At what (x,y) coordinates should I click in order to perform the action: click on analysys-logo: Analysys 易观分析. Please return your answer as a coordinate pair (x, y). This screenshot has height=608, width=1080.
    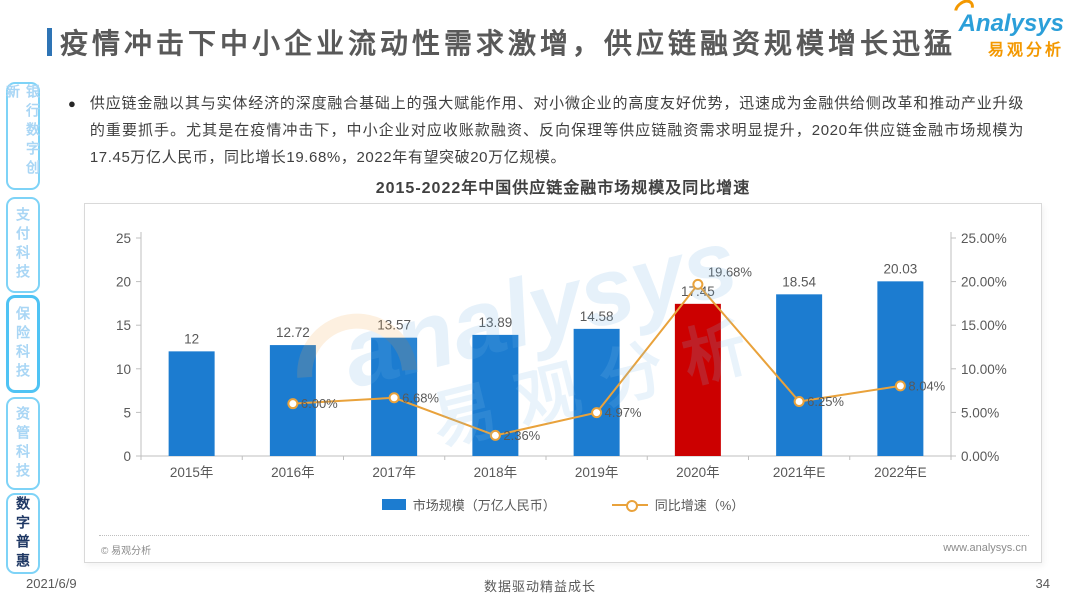
    Looking at the image, I should click on (998, 30).